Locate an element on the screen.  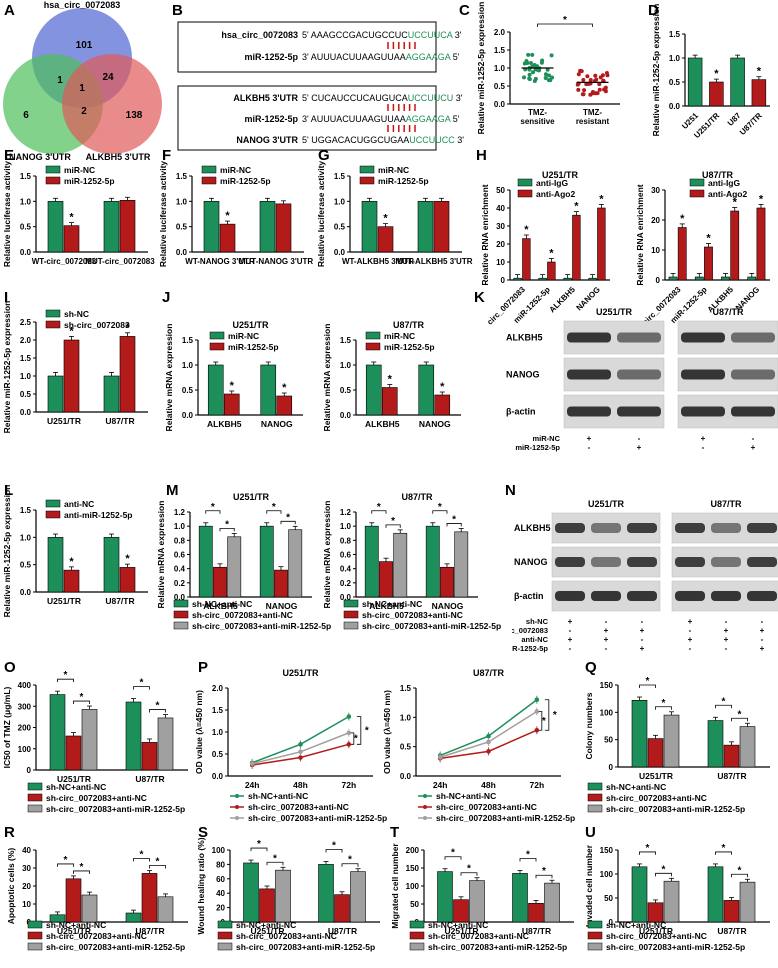
blot-row-label: ALKBH5 is located at coordinates (532, 528).